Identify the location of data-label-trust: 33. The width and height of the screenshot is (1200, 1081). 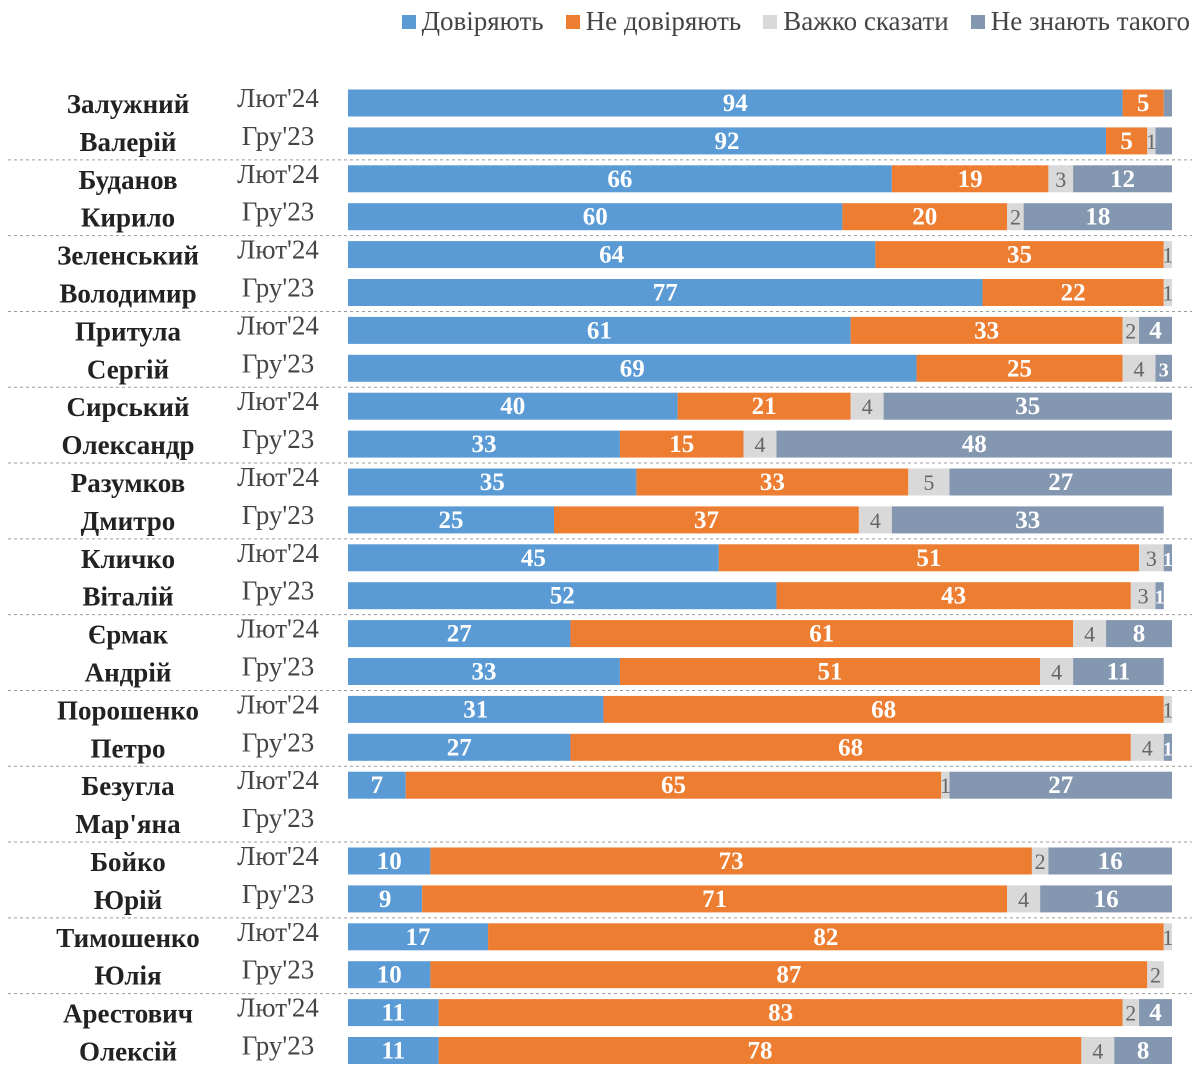
(483, 672).